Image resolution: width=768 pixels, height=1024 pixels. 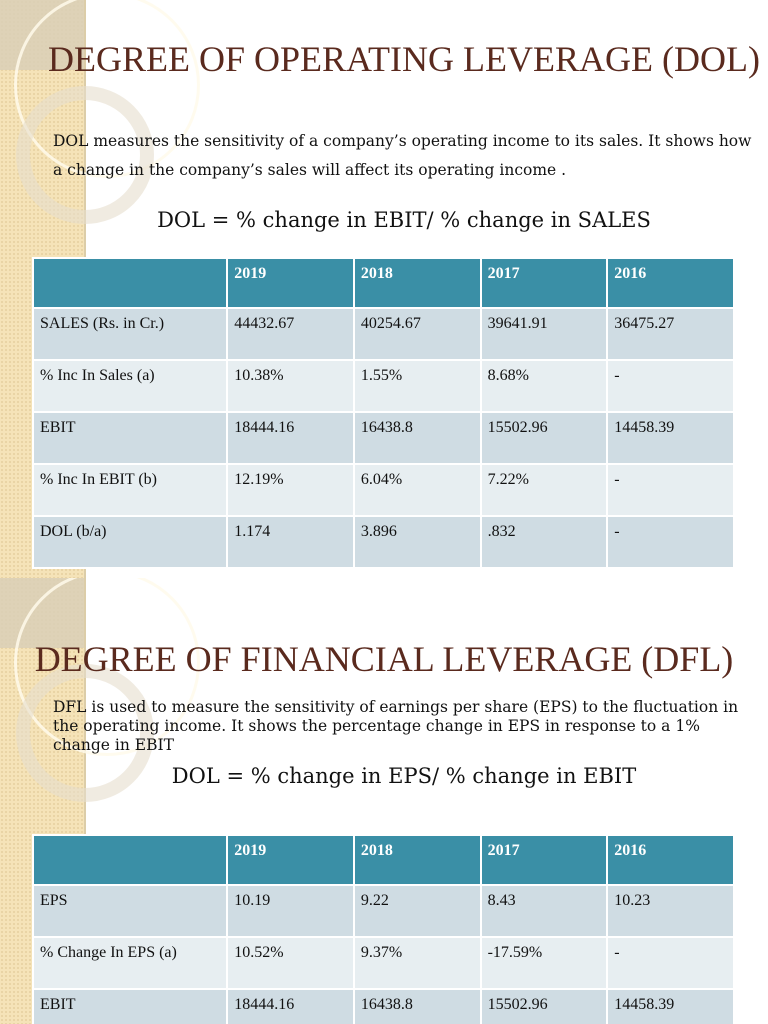 I want to click on row-label: % Inc In EBIT (b), so click(x=130, y=490).